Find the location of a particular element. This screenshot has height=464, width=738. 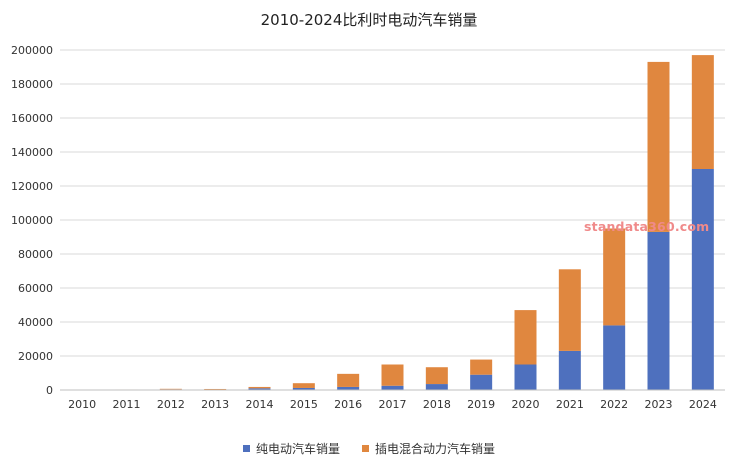

x-tick-label: 2018 is located at coordinates (437, 404).